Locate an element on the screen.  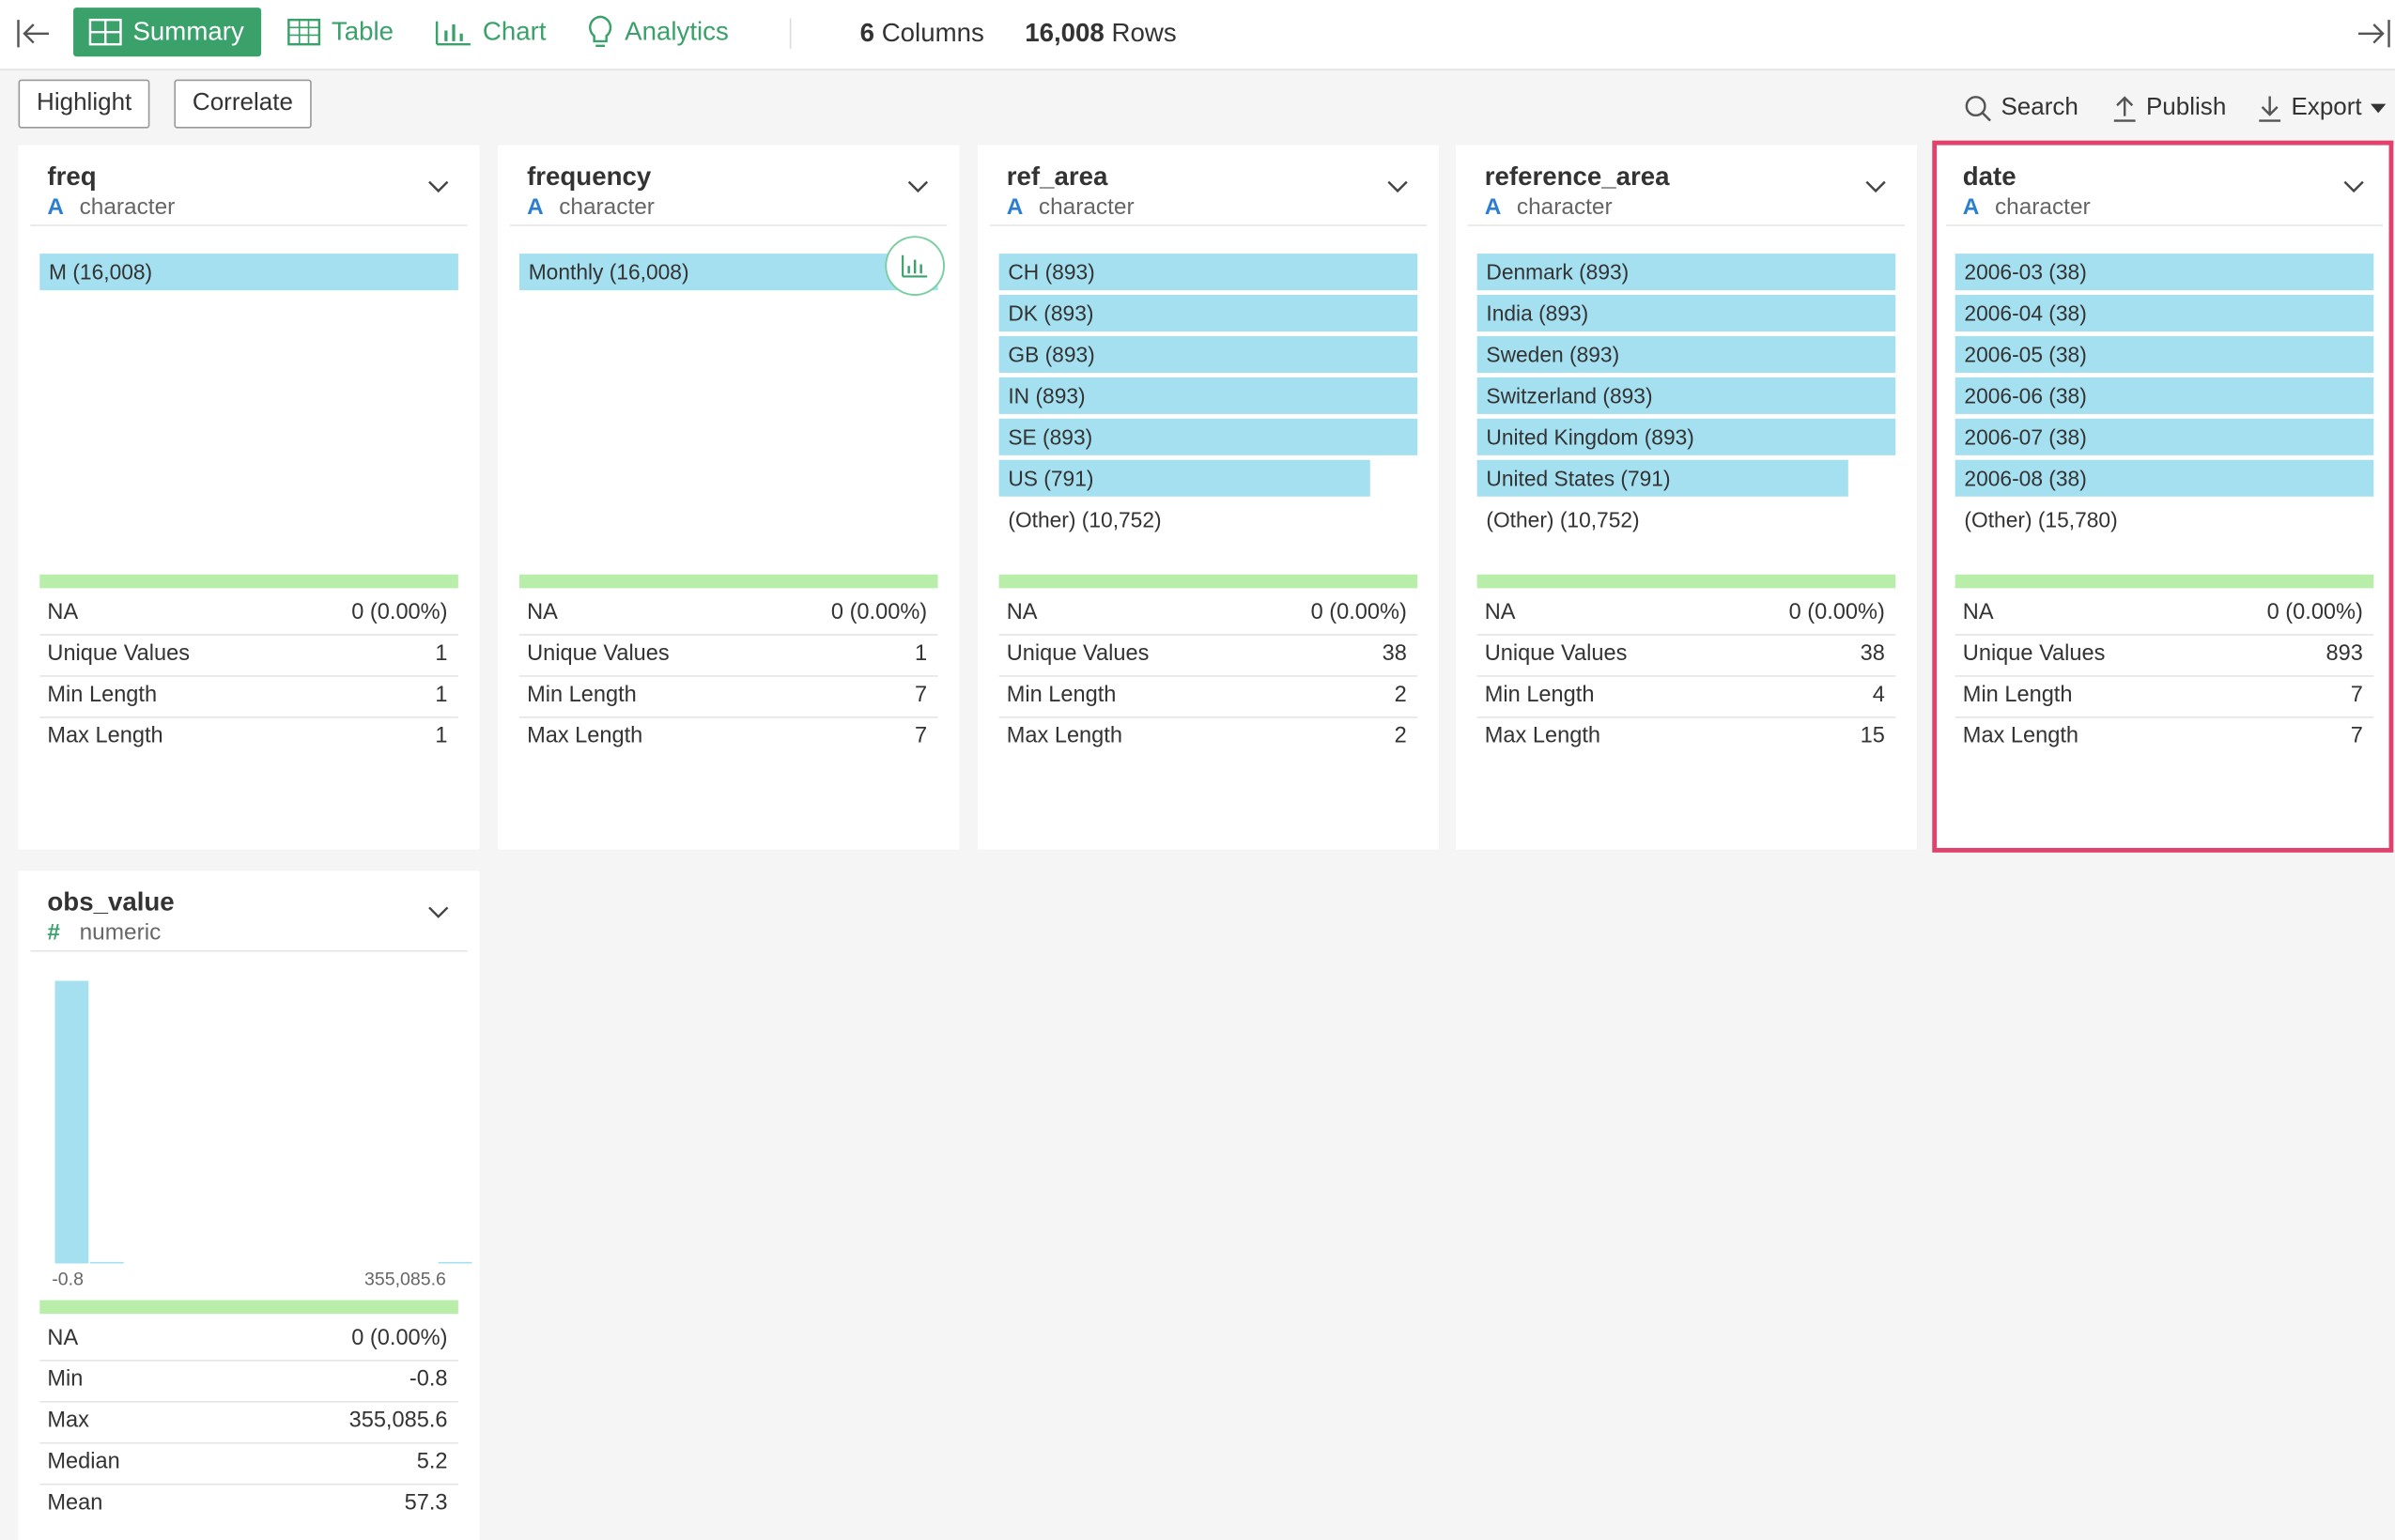
tab-summary: Summary is located at coordinates (167, 32).